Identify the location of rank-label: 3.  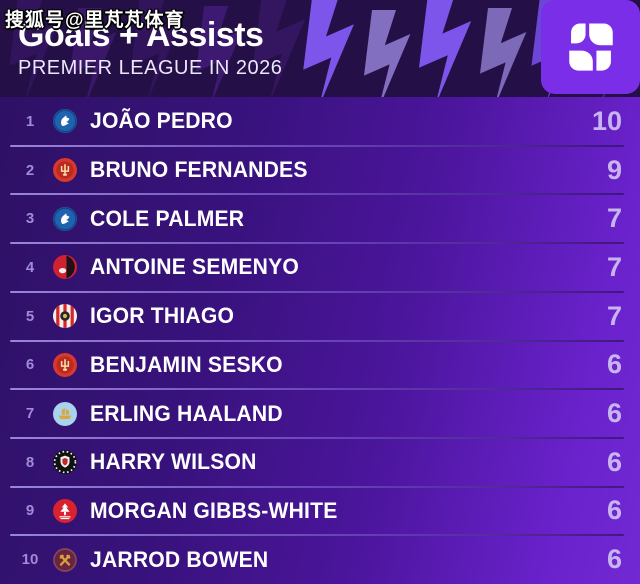
(30, 219).